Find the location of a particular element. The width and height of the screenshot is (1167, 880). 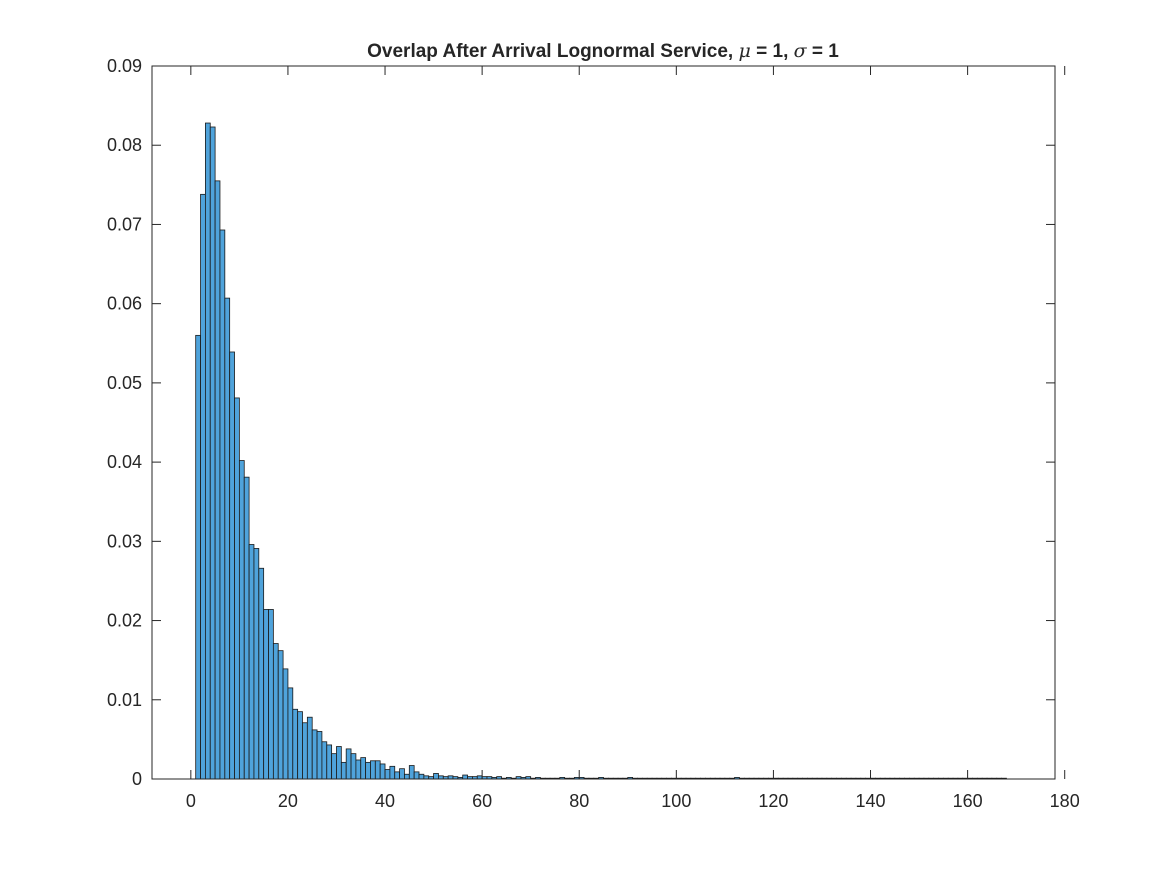

x-tick-label: 80 is located at coordinates (579, 801).